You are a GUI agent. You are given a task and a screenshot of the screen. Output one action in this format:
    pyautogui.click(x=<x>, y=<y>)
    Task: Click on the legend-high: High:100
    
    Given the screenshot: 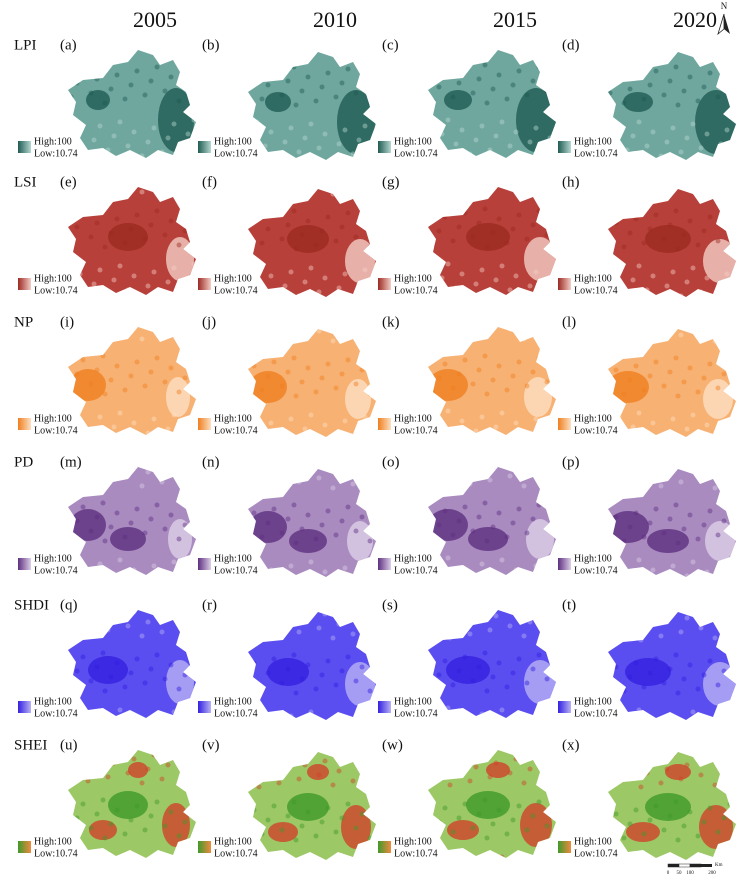 What is the action you would take?
    pyautogui.click(x=593, y=418)
    